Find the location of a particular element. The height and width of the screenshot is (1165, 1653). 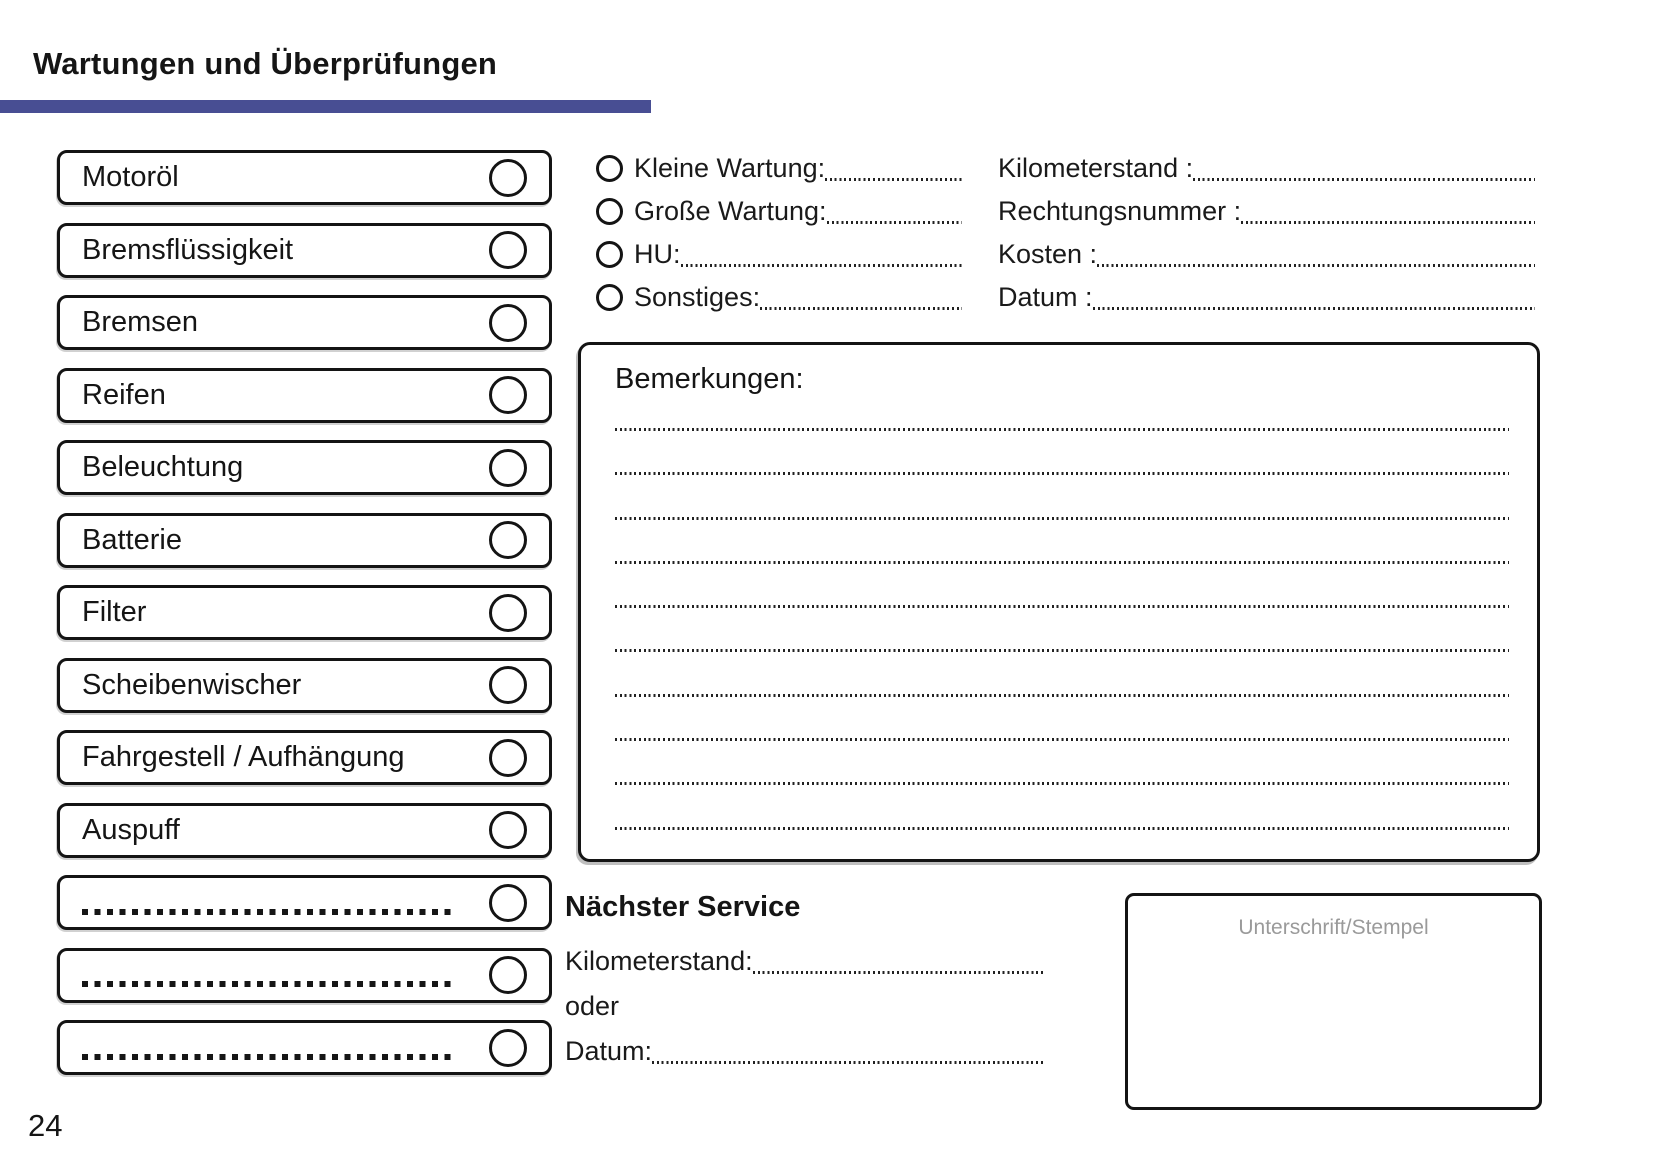

service-type-row-kleine-wartung: Kleine Wartung: is located at coordinates (779, 168).